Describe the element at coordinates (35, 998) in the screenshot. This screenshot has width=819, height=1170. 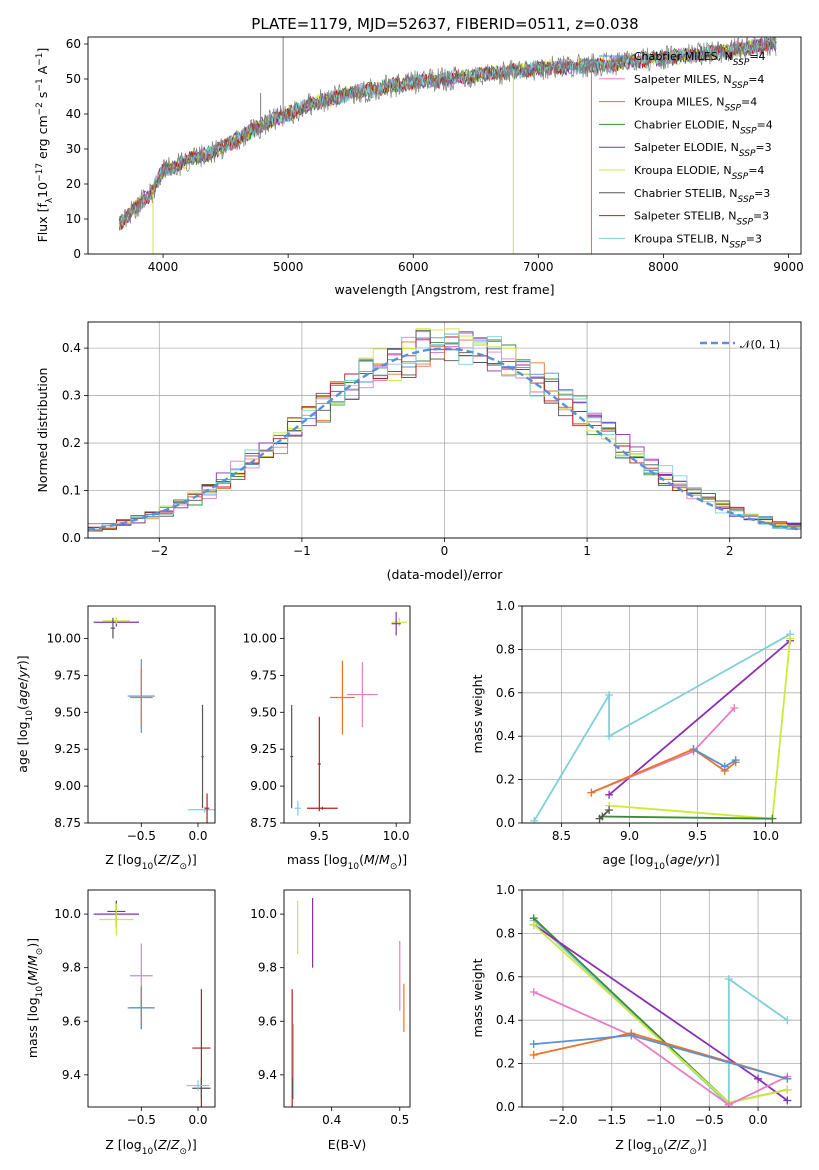
I see `y-axis-label: mass [log10(M/M⊙)]` at that location.